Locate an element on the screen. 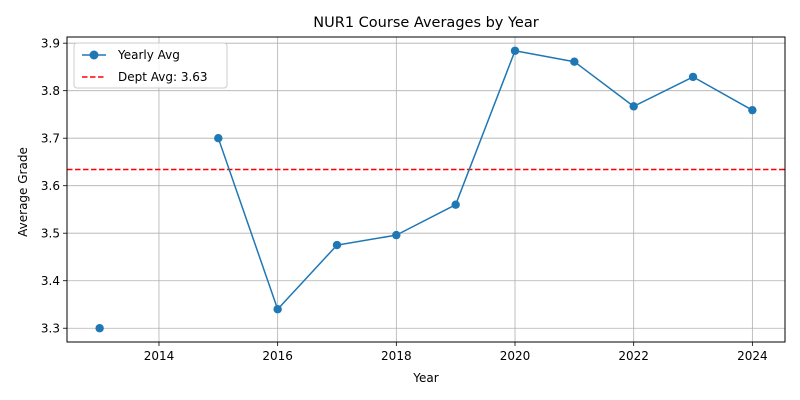 The height and width of the screenshot is (400, 800). chart-title: NUR1 Course Averages by Year is located at coordinates (425, 23).